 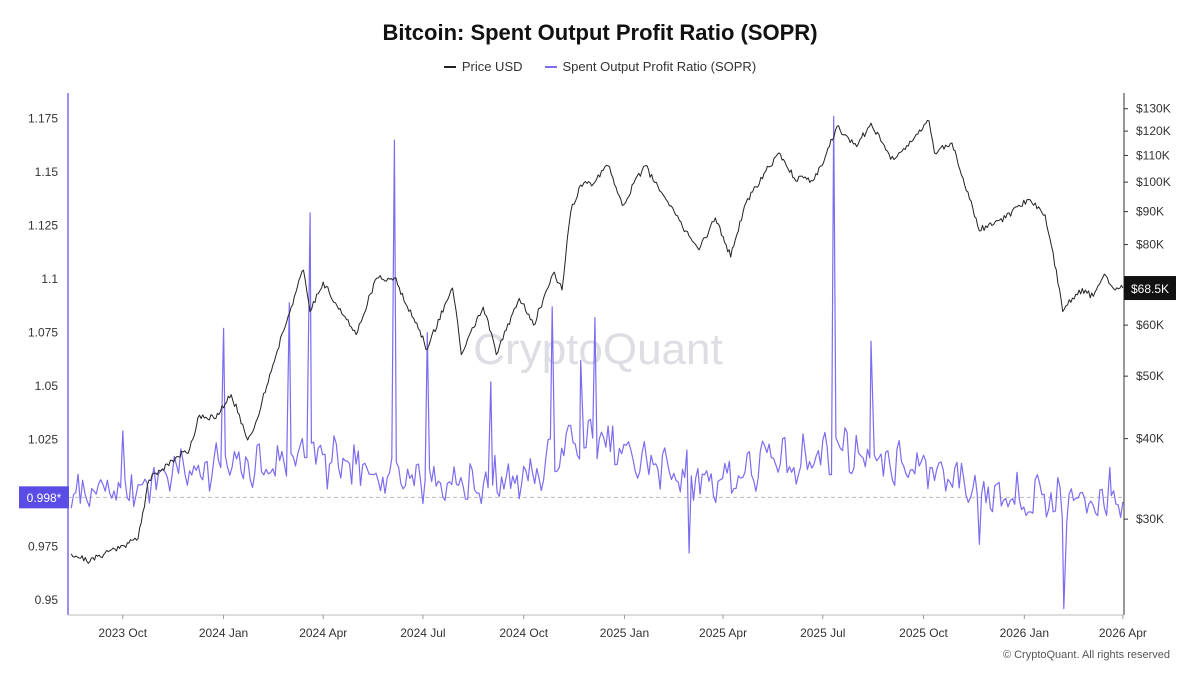 What do you see at coordinates (47, 600) in the screenshot?
I see `left-tick-label: 0.95` at bounding box center [47, 600].